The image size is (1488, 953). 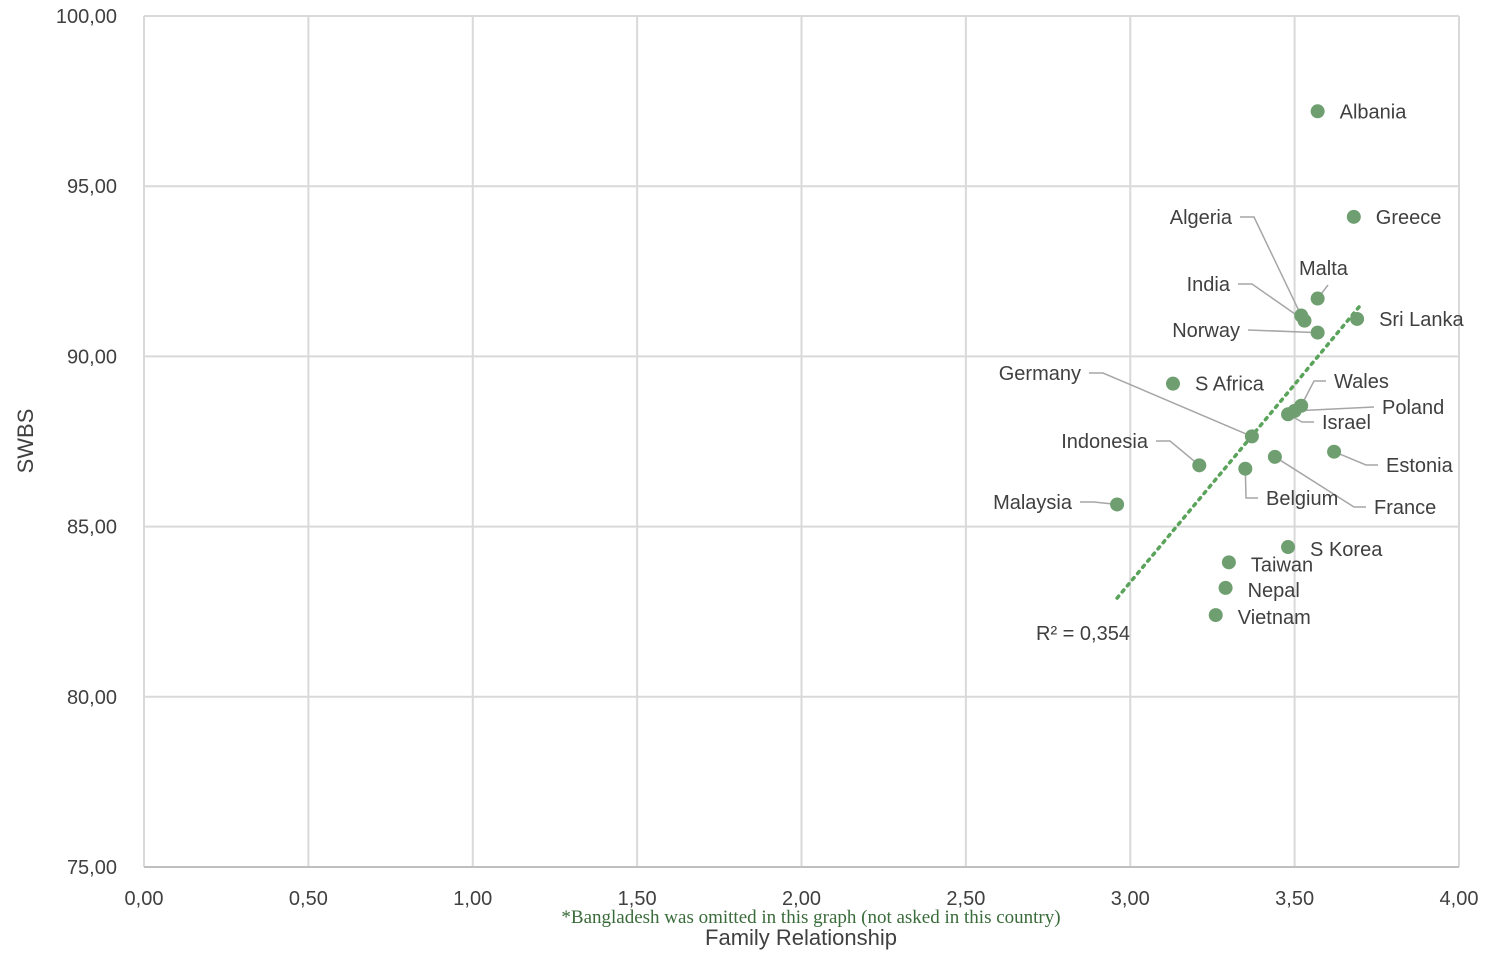 What do you see at coordinates (1302, 499) in the screenshot?
I see `point-label: Belgium` at bounding box center [1302, 499].